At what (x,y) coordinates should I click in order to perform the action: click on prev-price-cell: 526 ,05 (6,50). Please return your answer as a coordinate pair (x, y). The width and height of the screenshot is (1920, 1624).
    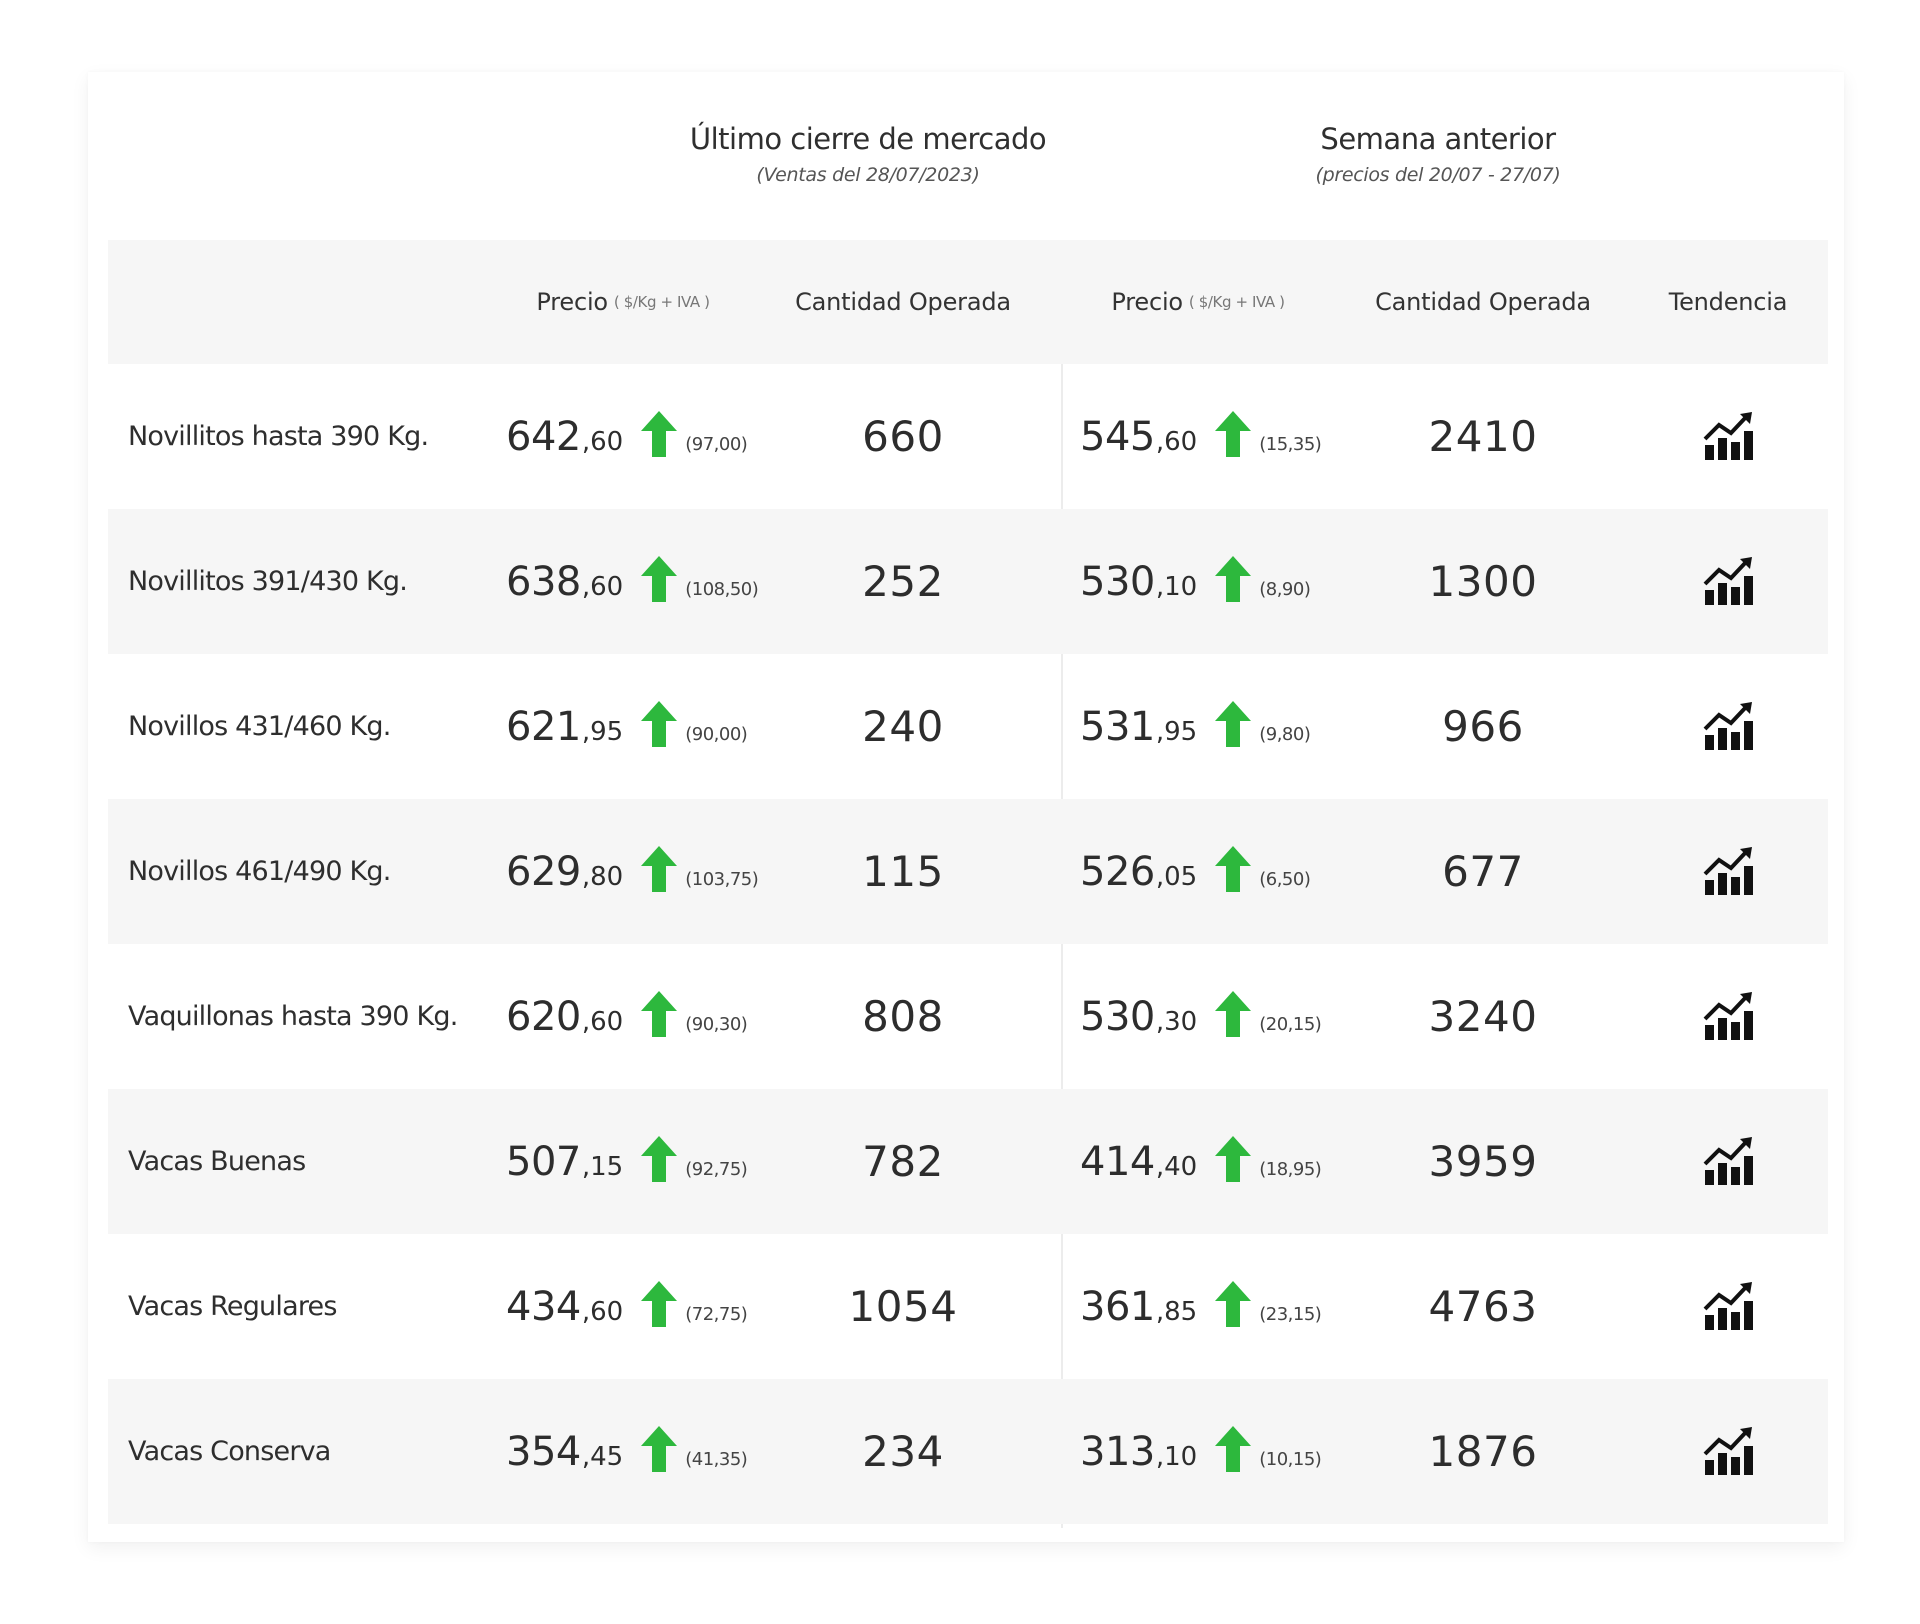
    Looking at the image, I should click on (1210, 871).